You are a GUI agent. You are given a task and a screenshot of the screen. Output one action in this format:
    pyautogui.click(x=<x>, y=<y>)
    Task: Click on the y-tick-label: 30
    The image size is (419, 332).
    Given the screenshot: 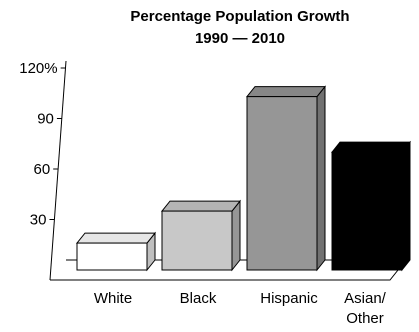 What is the action you would take?
    pyautogui.click(x=38, y=220)
    